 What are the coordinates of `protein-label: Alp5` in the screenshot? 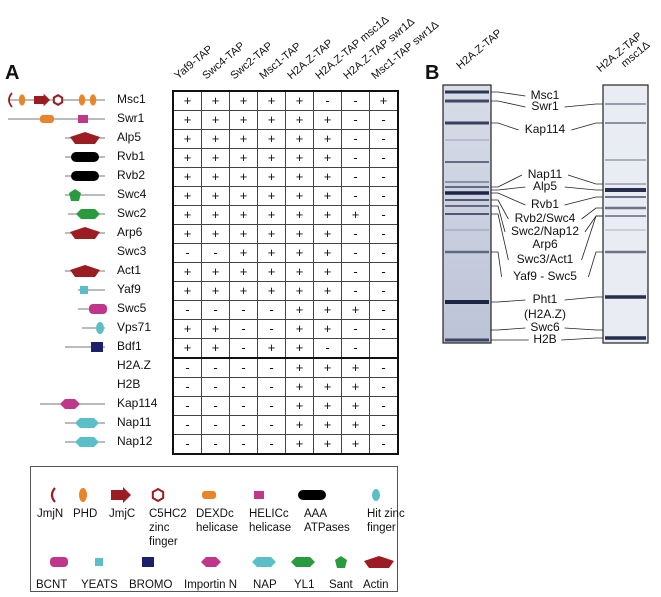 It's located at (129, 137).